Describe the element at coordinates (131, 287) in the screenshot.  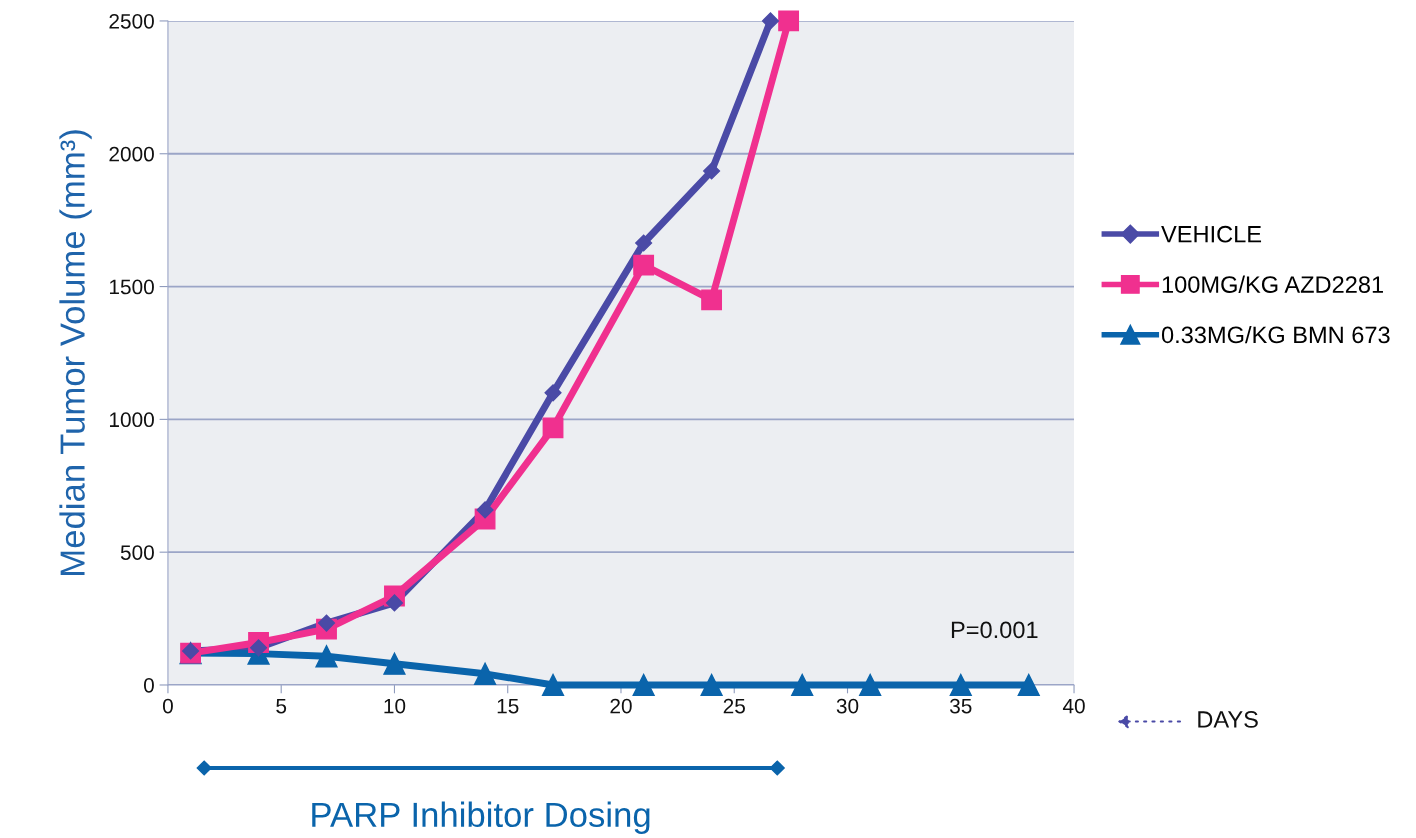
I see `y-tick-label: 1500` at that location.